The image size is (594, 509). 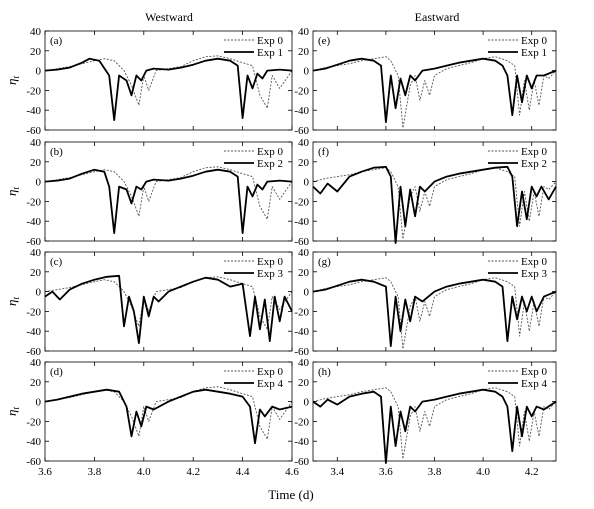 I want to click on panel-label: (f), so click(x=323, y=152).